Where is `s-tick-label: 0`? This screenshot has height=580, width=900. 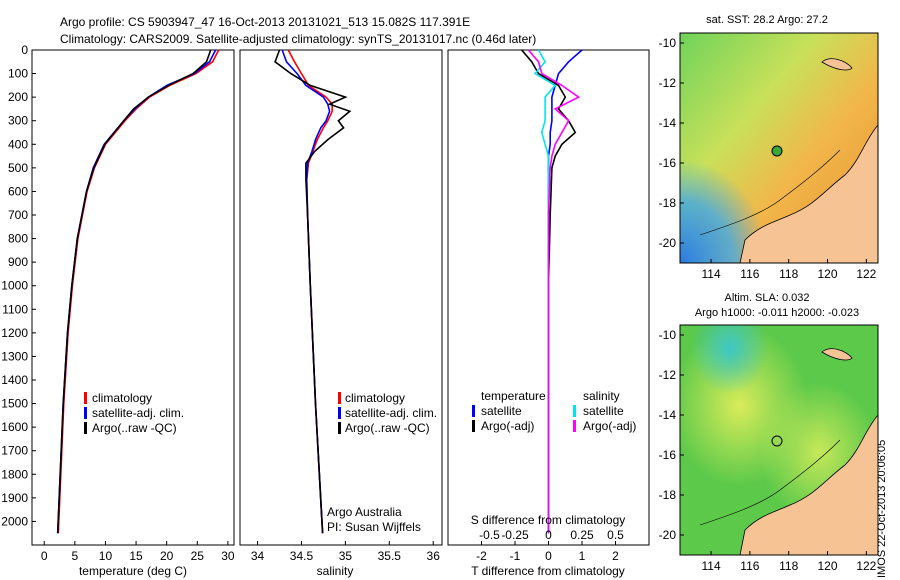
s-tick-label: 0 is located at coordinates (548, 535).